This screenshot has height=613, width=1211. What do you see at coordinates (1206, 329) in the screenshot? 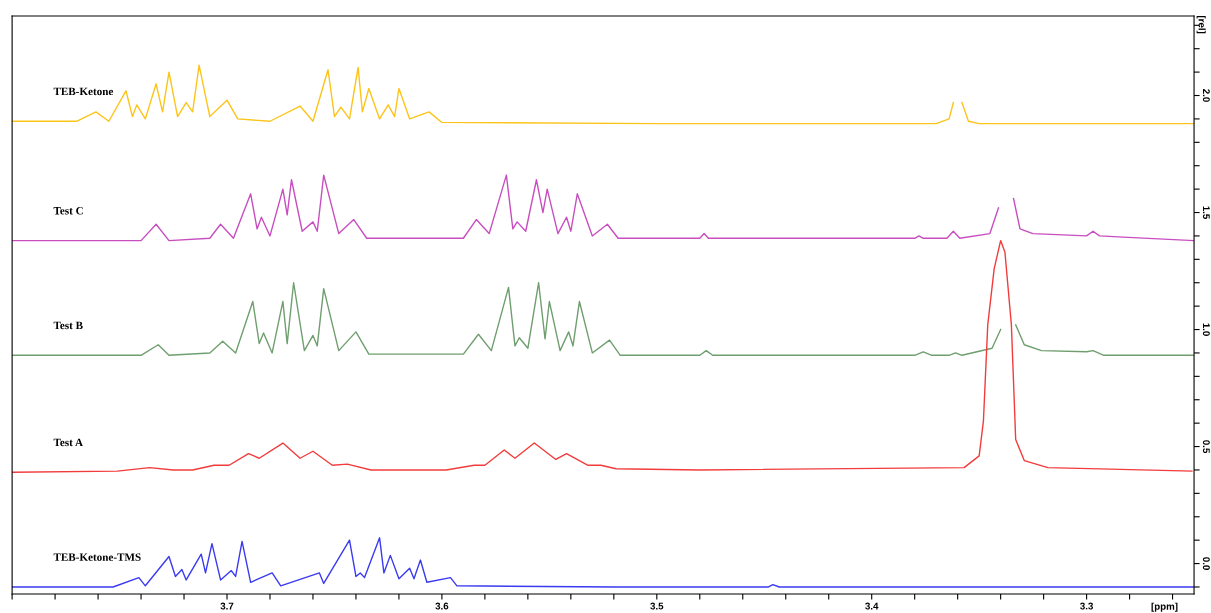
I see `y-tick-label: 1.0` at bounding box center [1206, 329].